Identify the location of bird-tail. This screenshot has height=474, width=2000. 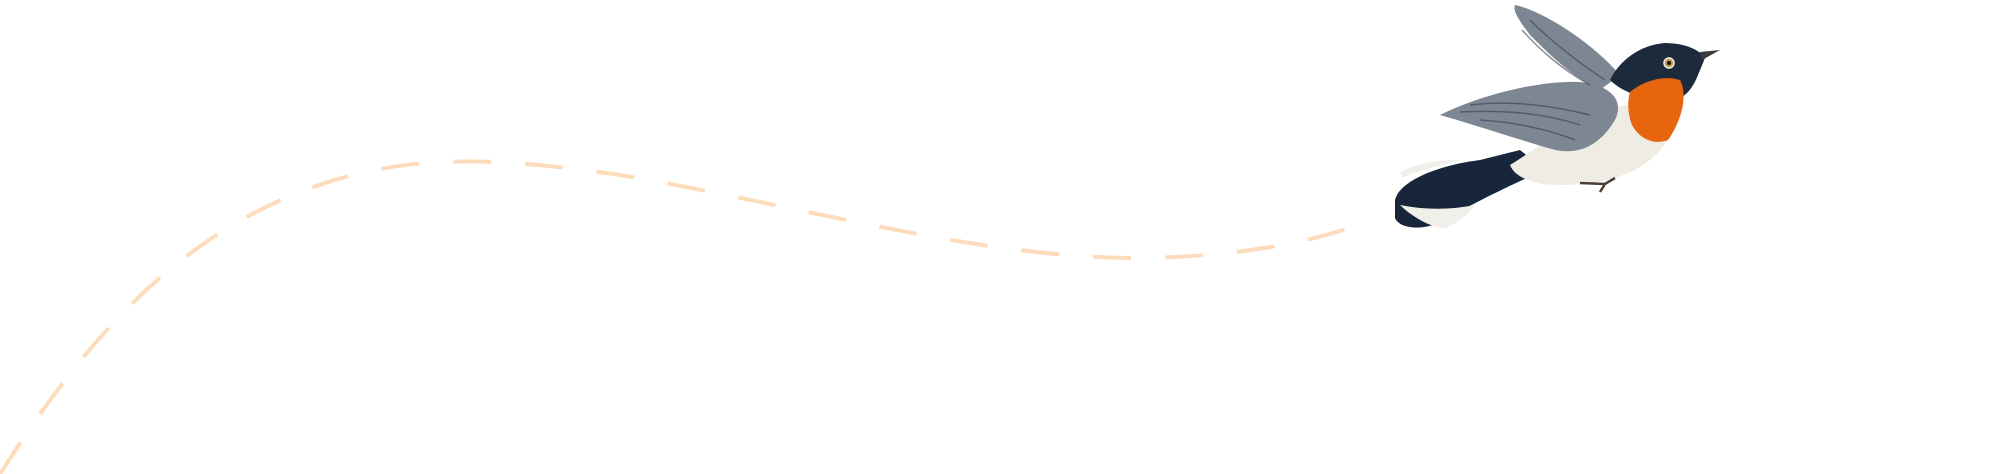
(1470, 189).